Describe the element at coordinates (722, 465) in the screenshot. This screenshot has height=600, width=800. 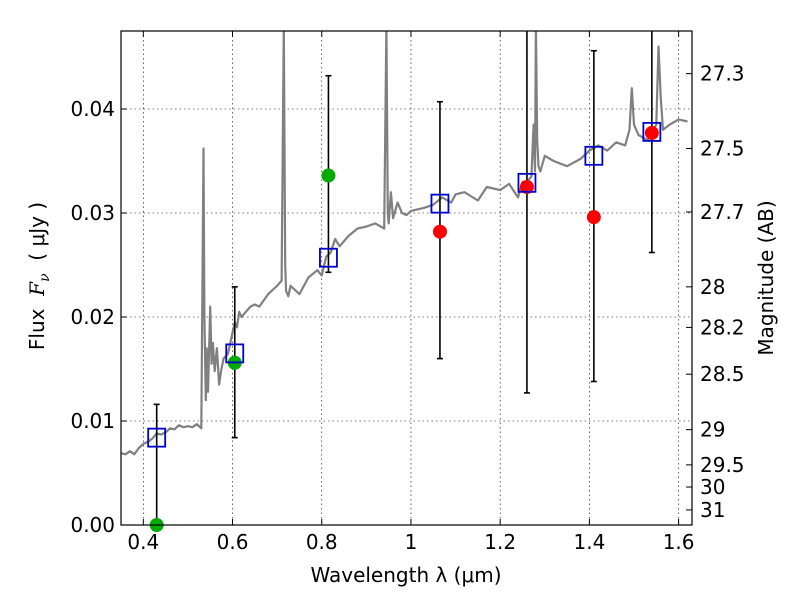
I see `y2-tick-label: 29.5` at that location.